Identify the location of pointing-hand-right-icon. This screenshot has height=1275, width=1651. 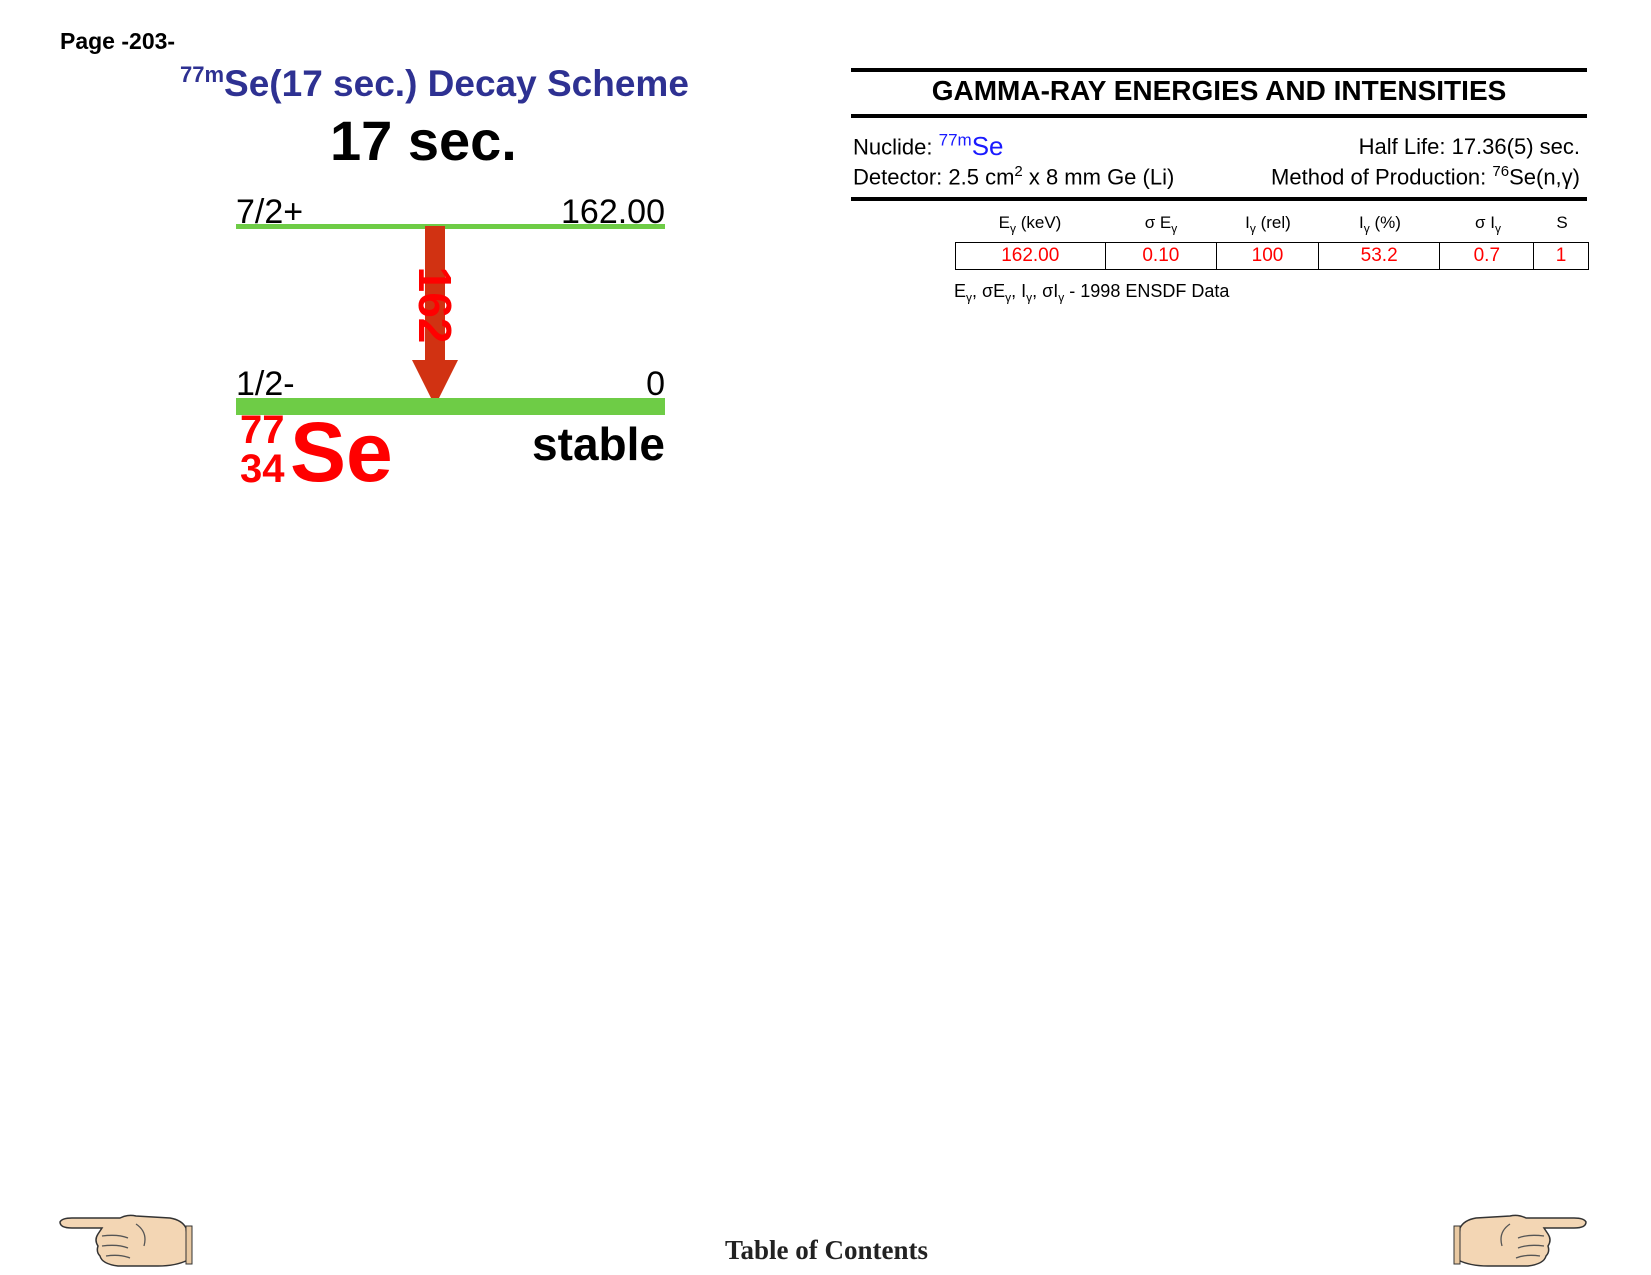
(1520, 1242).